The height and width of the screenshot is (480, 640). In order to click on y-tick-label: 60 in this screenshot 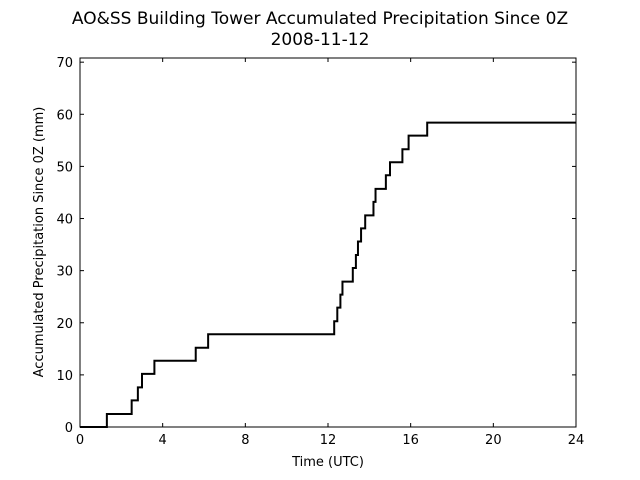, I will do `click(64, 115)`.